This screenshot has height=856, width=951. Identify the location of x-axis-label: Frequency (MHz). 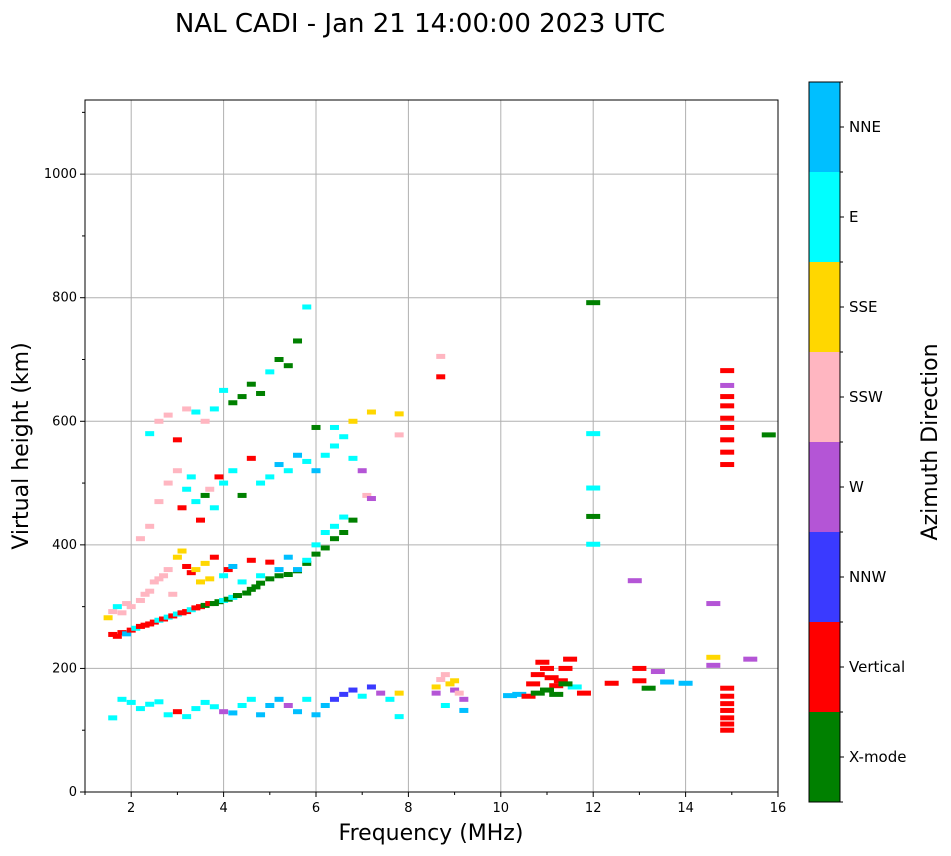
(431, 833).